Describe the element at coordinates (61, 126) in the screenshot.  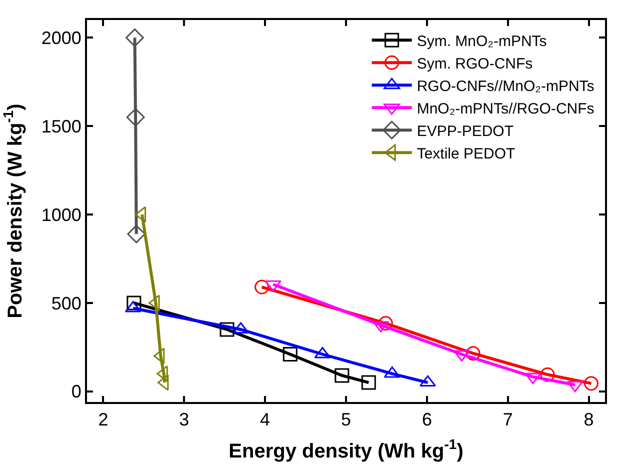
I see `y-tick-label: 1500` at that location.